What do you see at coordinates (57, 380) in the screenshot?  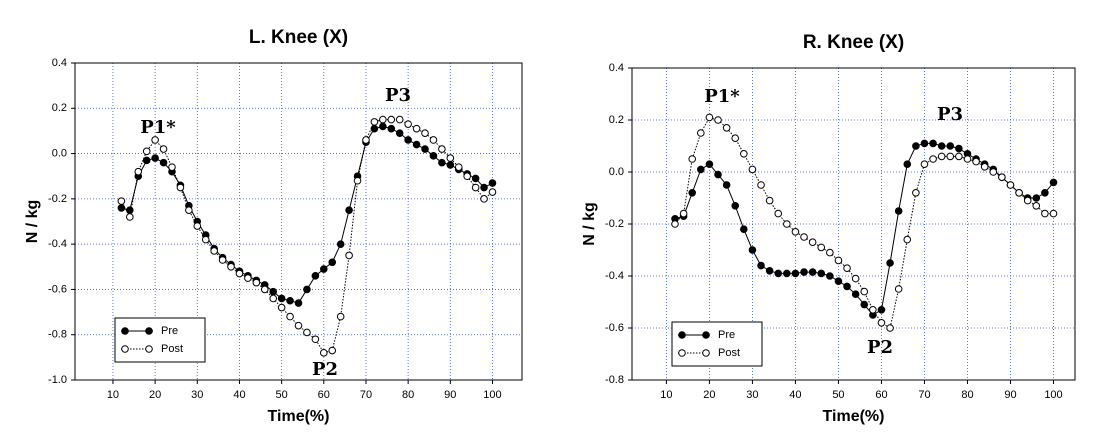 I see `y-tick-label: -1.0` at bounding box center [57, 380].